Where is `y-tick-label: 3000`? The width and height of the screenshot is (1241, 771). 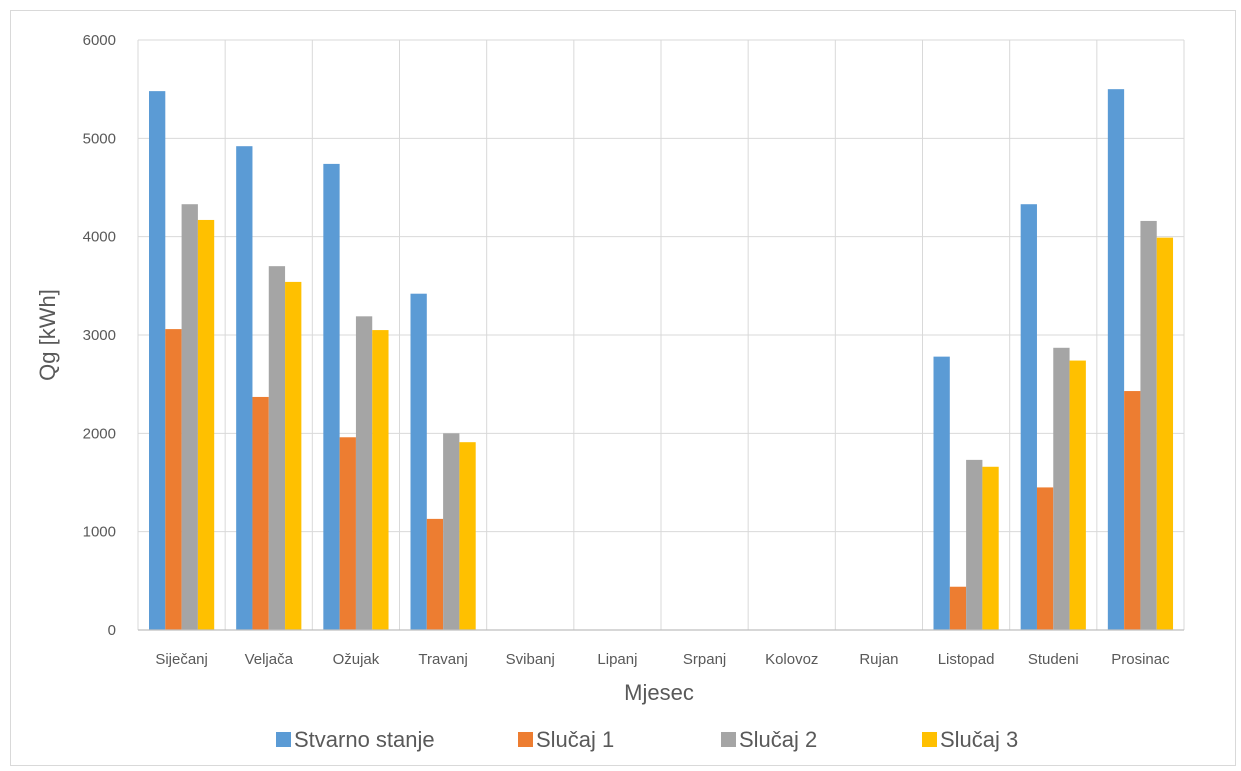 y-tick-label: 3000 is located at coordinates (99, 335).